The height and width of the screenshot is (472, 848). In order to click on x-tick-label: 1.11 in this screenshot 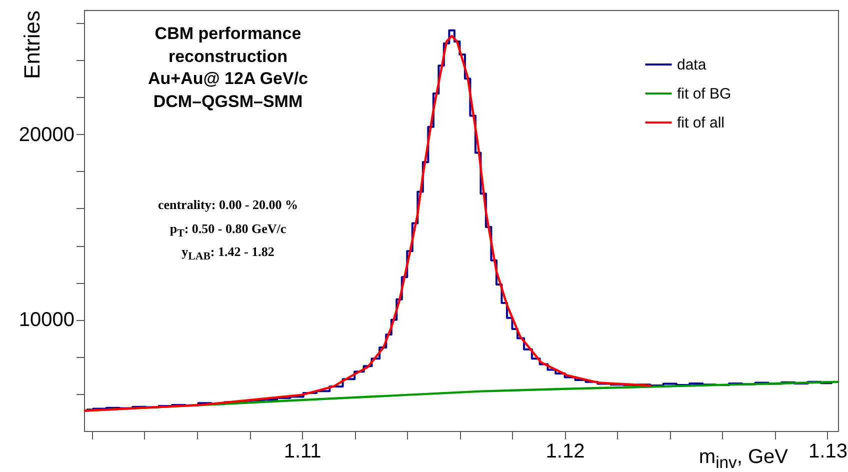, I will do `click(303, 451)`.